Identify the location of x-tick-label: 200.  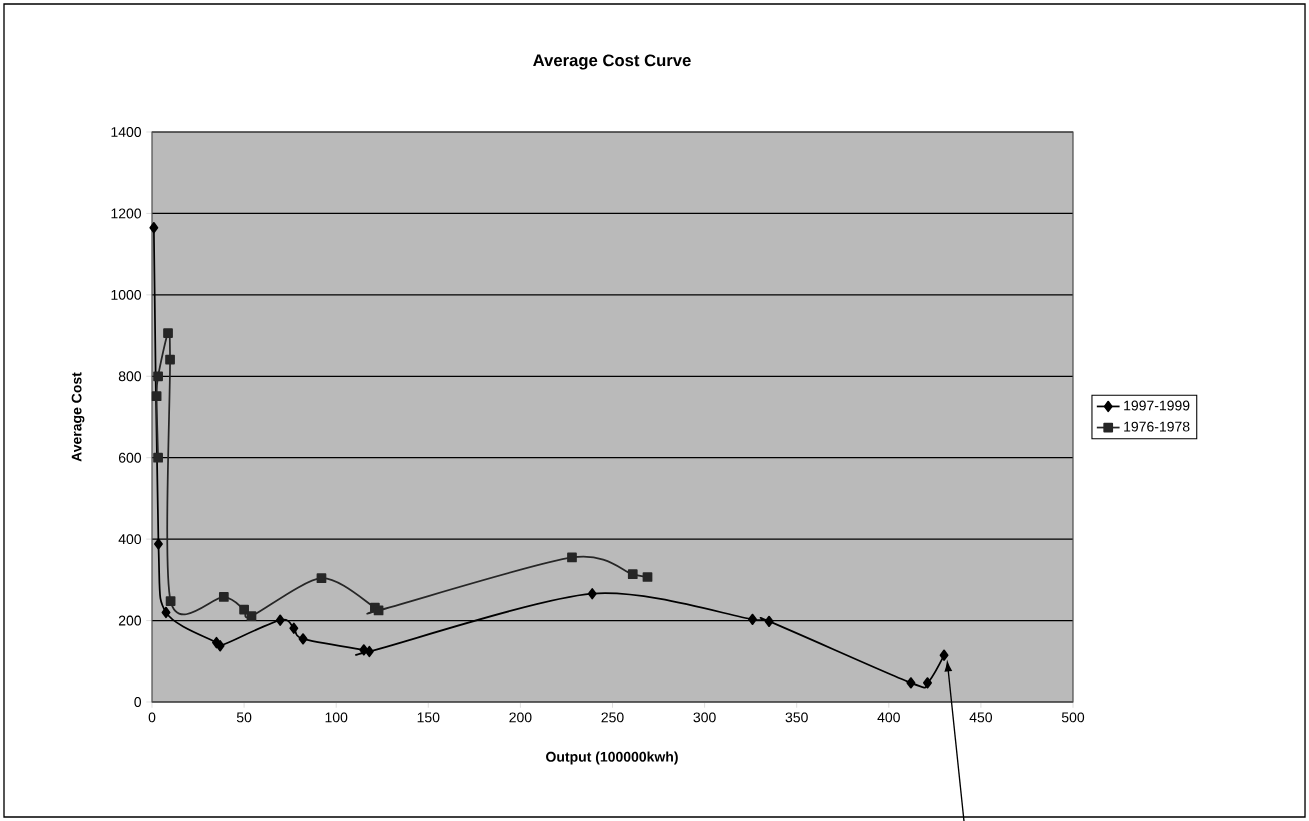
(520, 717).